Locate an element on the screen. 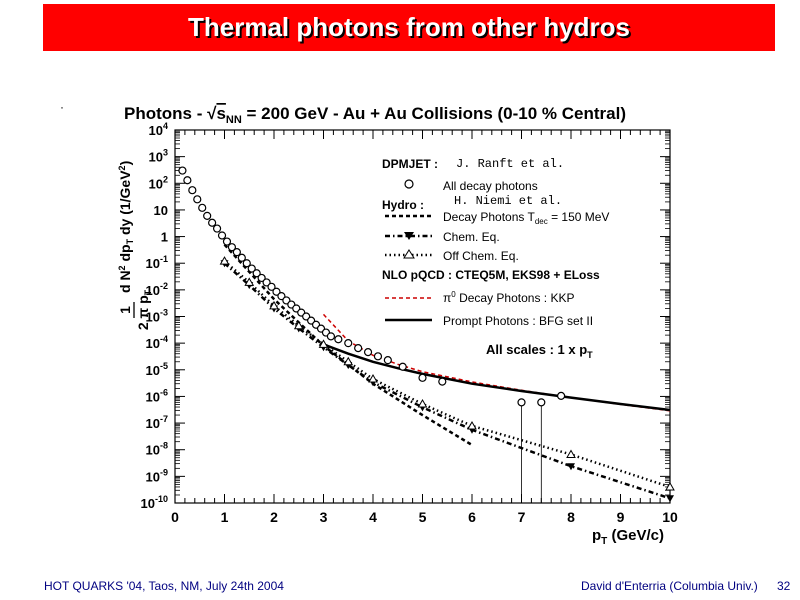  y-tick-label: 10³ is located at coordinates (158, 156).